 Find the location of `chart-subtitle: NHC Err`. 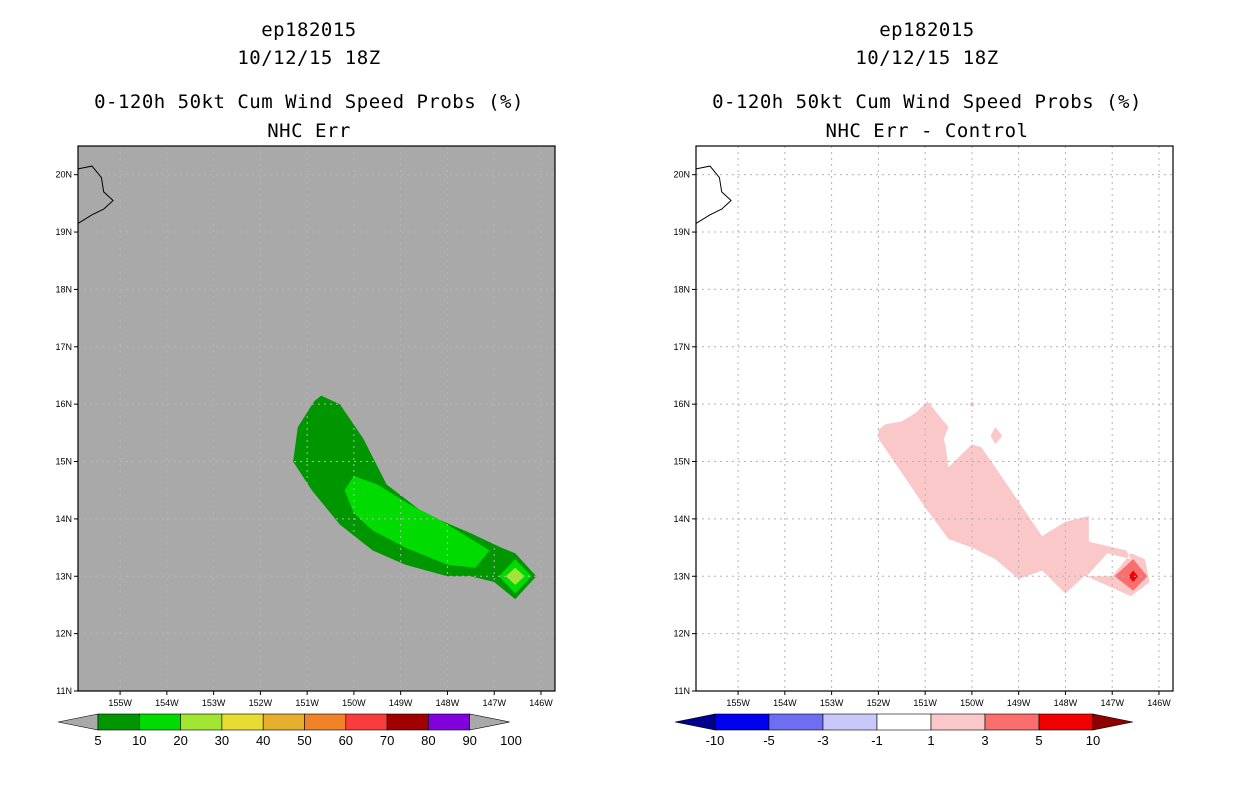

chart-subtitle: NHC Err is located at coordinates (309, 131).